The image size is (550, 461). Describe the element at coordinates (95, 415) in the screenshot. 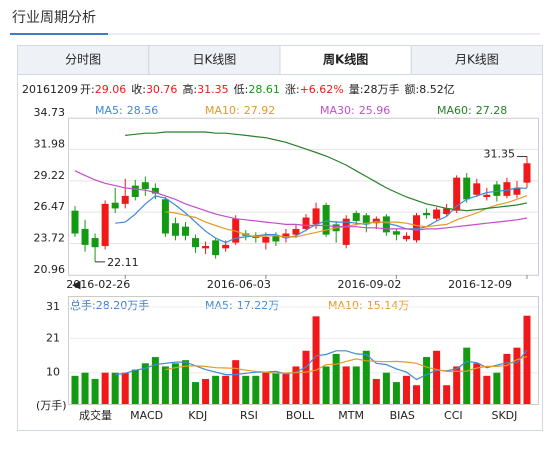

I see `indicator-tab: 成交量` at that location.